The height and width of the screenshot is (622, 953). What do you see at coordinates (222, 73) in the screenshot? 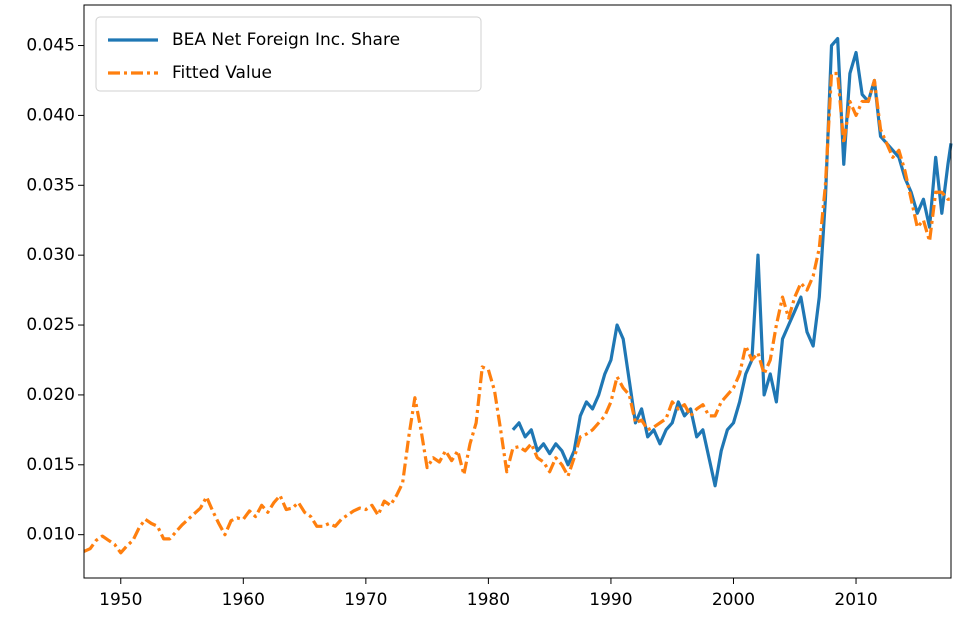
I see `legend-label: Fitted Value` at bounding box center [222, 73].